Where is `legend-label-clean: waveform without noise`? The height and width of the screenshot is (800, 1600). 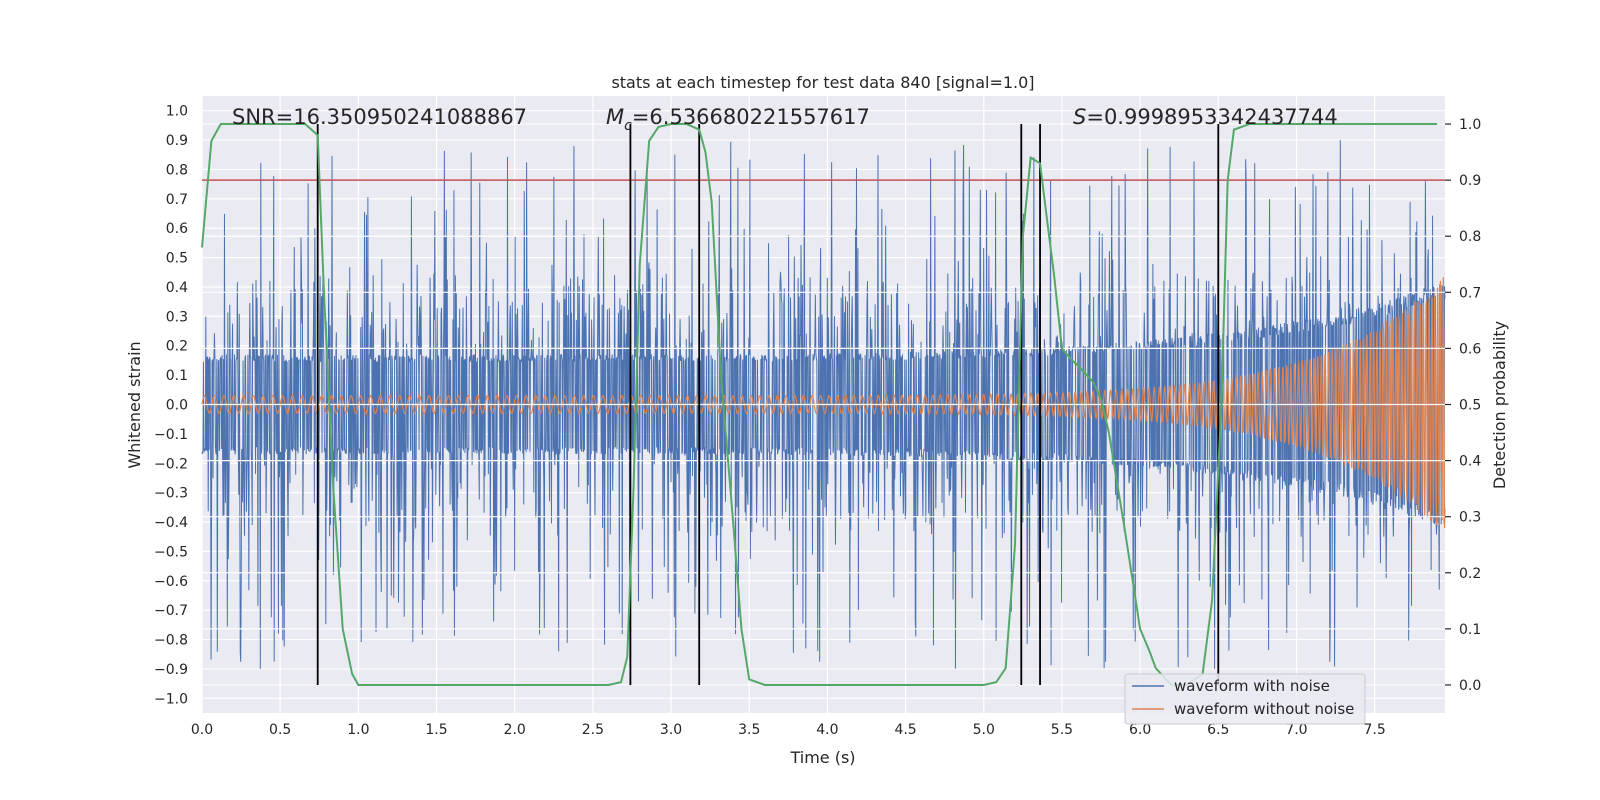 legend-label-clean: waveform without noise is located at coordinates (1264, 709).